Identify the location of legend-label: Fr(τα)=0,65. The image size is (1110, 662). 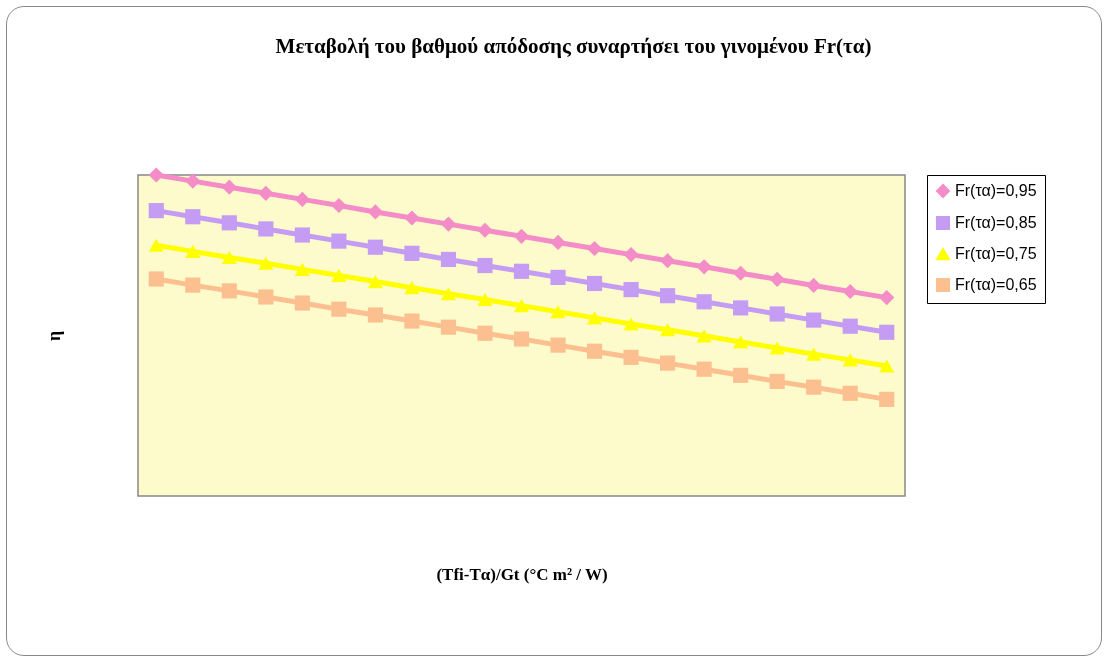
(996, 284).